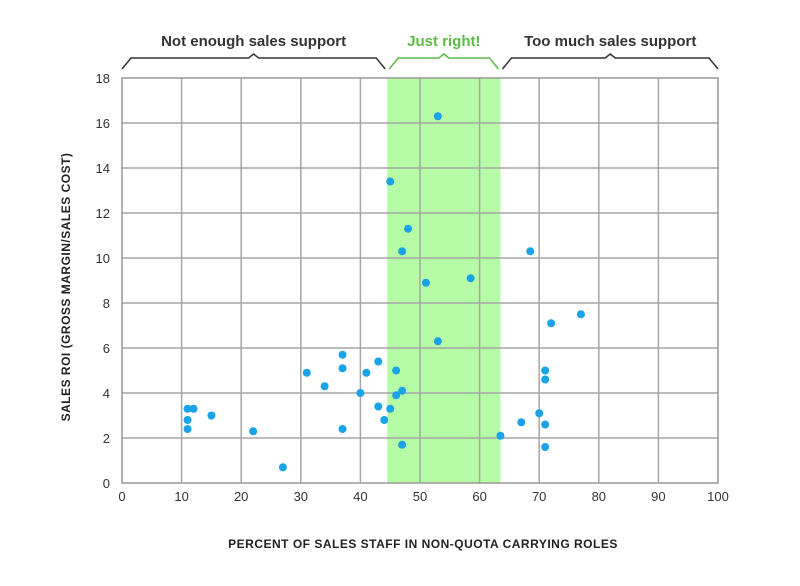  What do you see at coordinates (241, 496) in the screenshot?
I see `x-tick-label: 20` at bounding box center [241, 496].